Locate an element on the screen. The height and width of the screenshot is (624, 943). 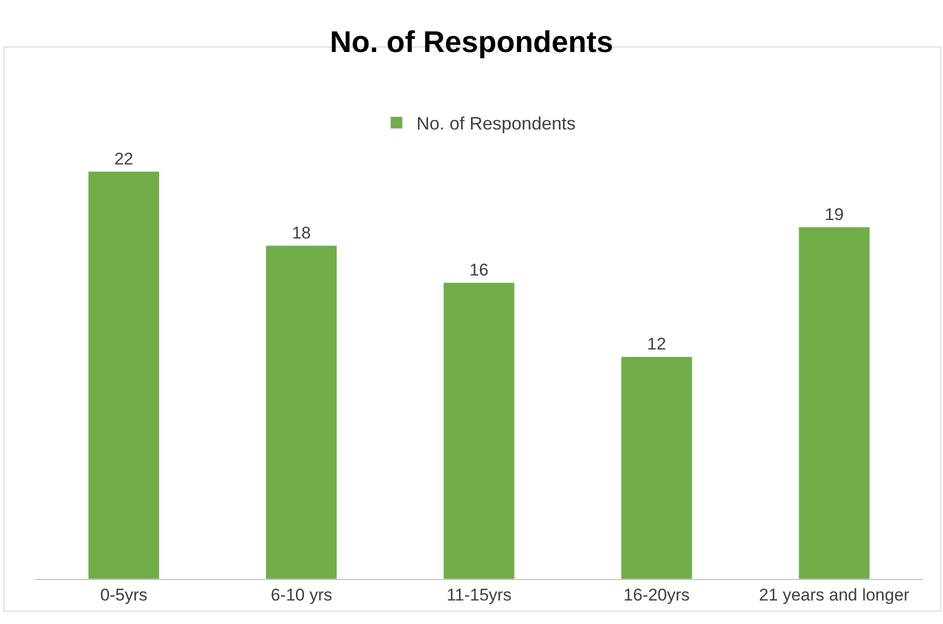
data-label: 19 is located at coordinates (834, 214).